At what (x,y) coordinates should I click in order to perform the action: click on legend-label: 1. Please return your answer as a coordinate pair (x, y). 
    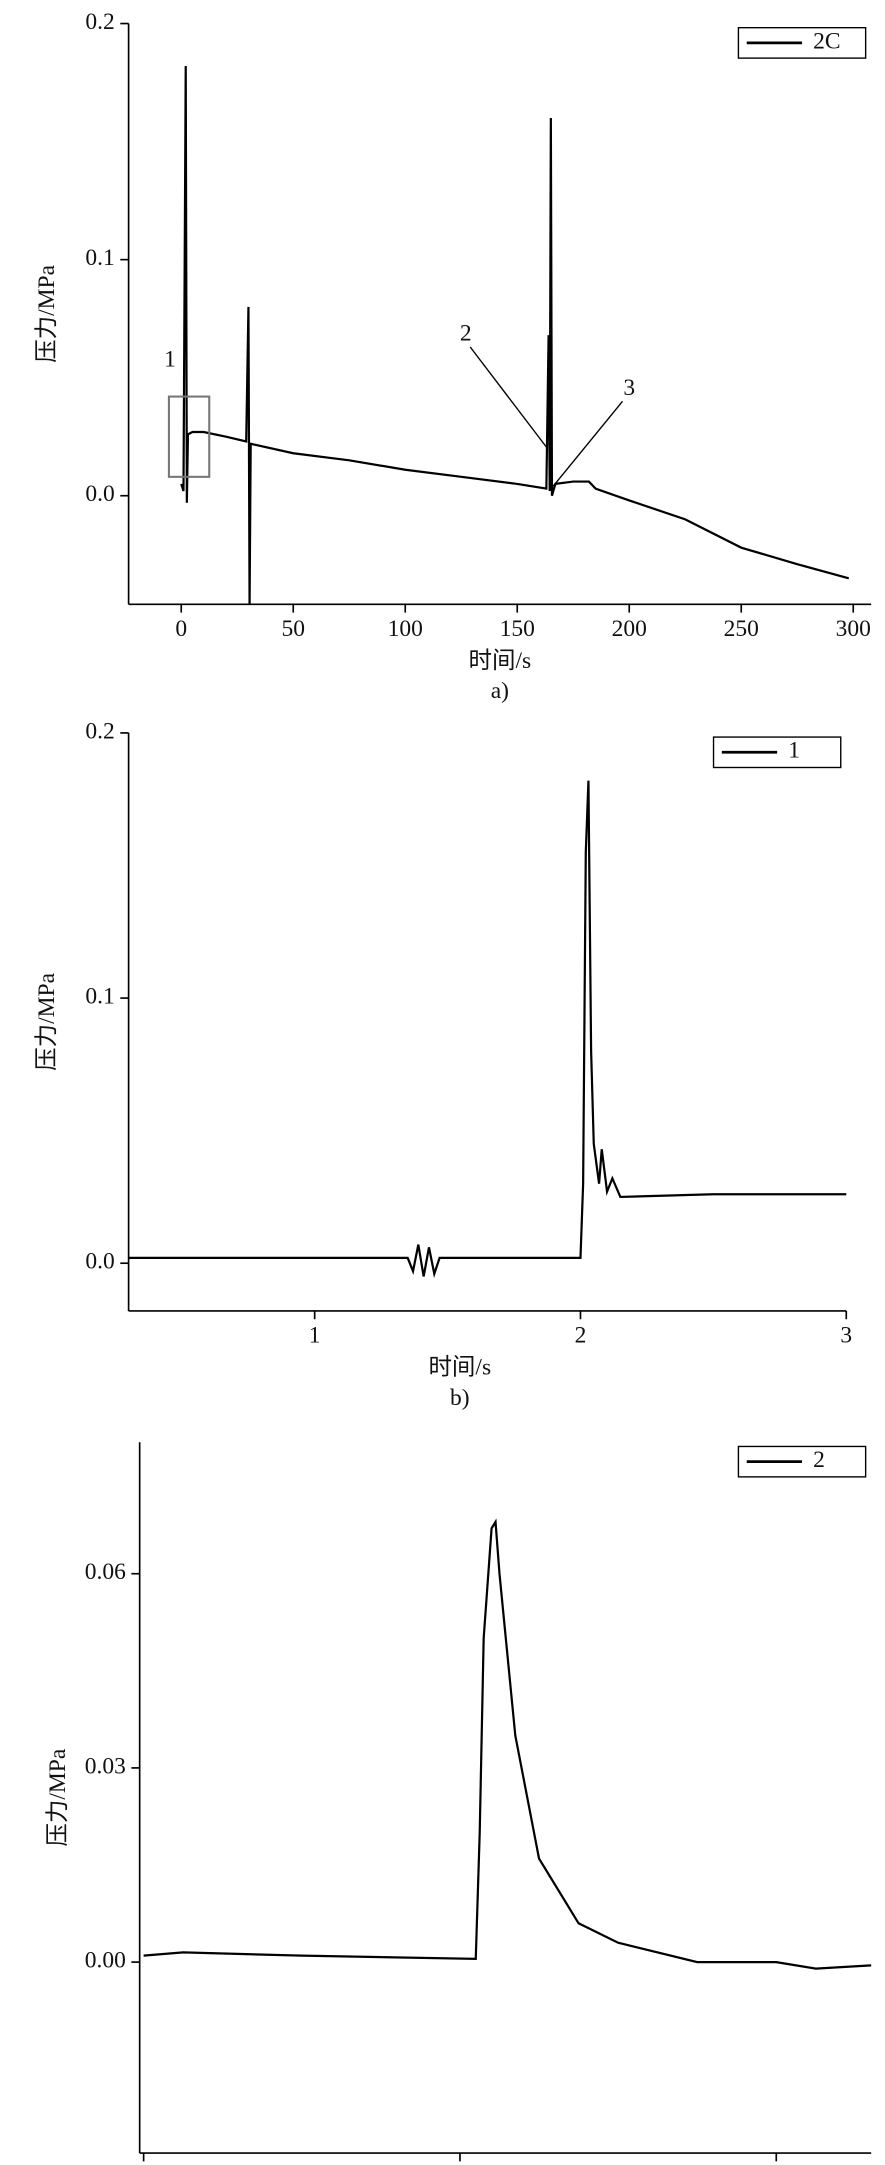
    Looking at the image, I should click on (794, 751).